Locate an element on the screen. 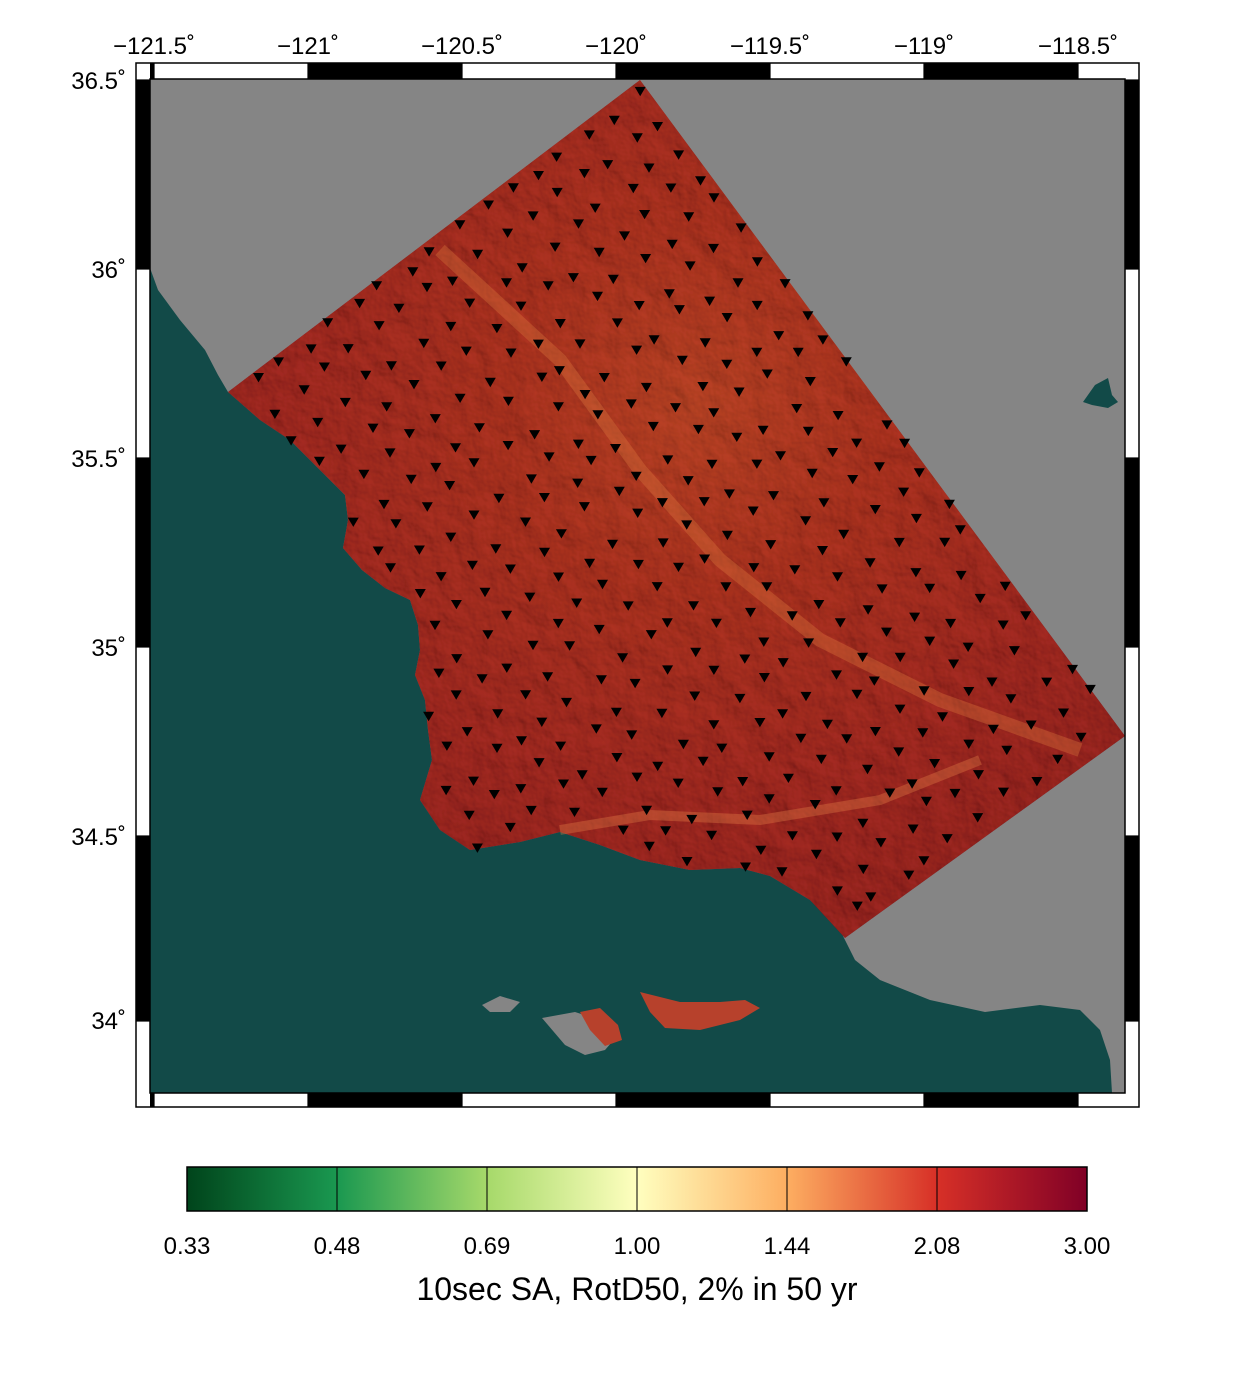 This screenshot has height=1393, width=1240. island-west is located at coordinates (501, 1004).